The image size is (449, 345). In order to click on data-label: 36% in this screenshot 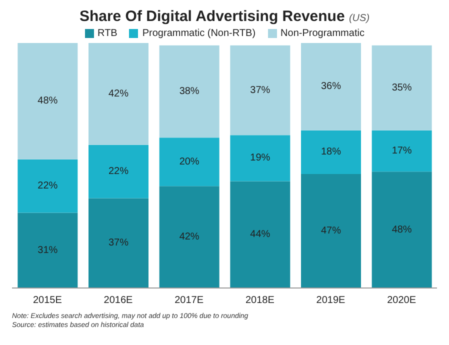, I will do `click(331, 86)`.